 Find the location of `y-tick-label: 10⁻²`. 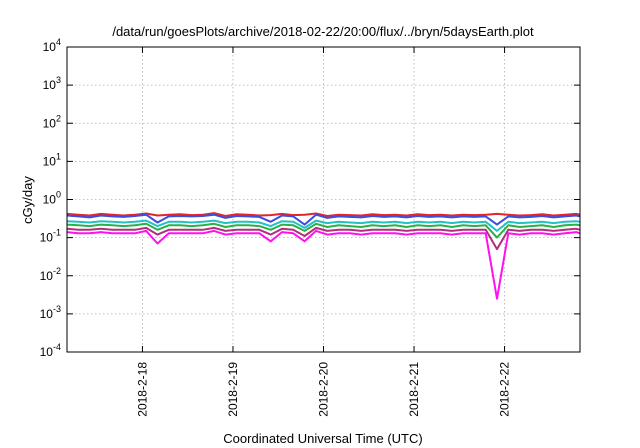

y-tick-label: 10⁻² is located at coordinates (50, 274).